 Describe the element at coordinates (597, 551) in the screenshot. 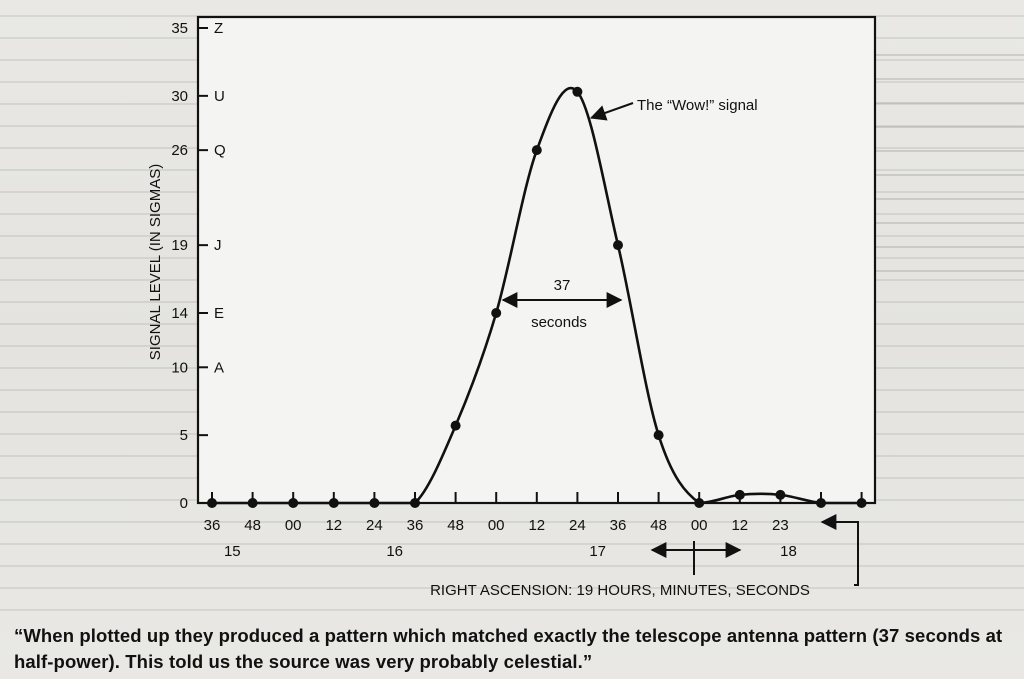

I see `minute-label: 17` at that location.